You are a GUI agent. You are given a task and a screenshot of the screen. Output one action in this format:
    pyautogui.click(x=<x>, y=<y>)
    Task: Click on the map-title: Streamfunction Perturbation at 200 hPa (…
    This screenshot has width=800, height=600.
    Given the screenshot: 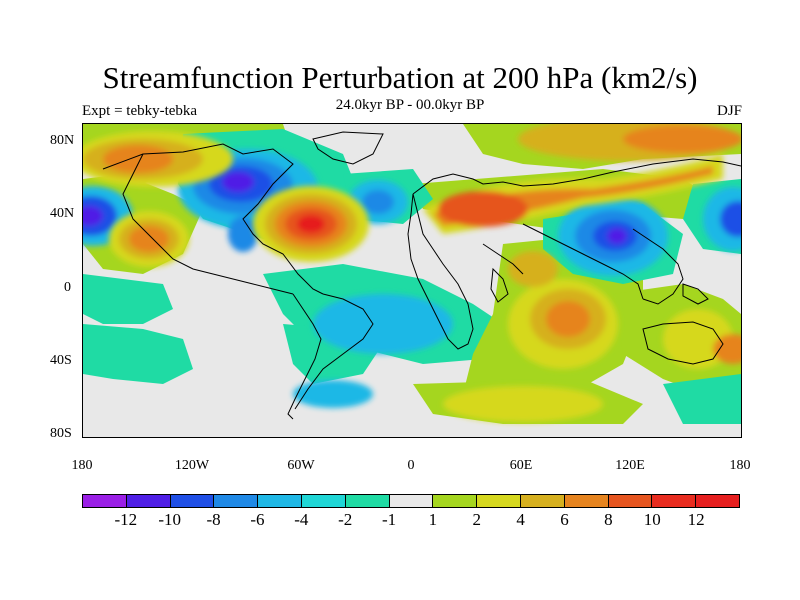 What is the action you would take?
    pyautogui.click(x=400, y=77)
    